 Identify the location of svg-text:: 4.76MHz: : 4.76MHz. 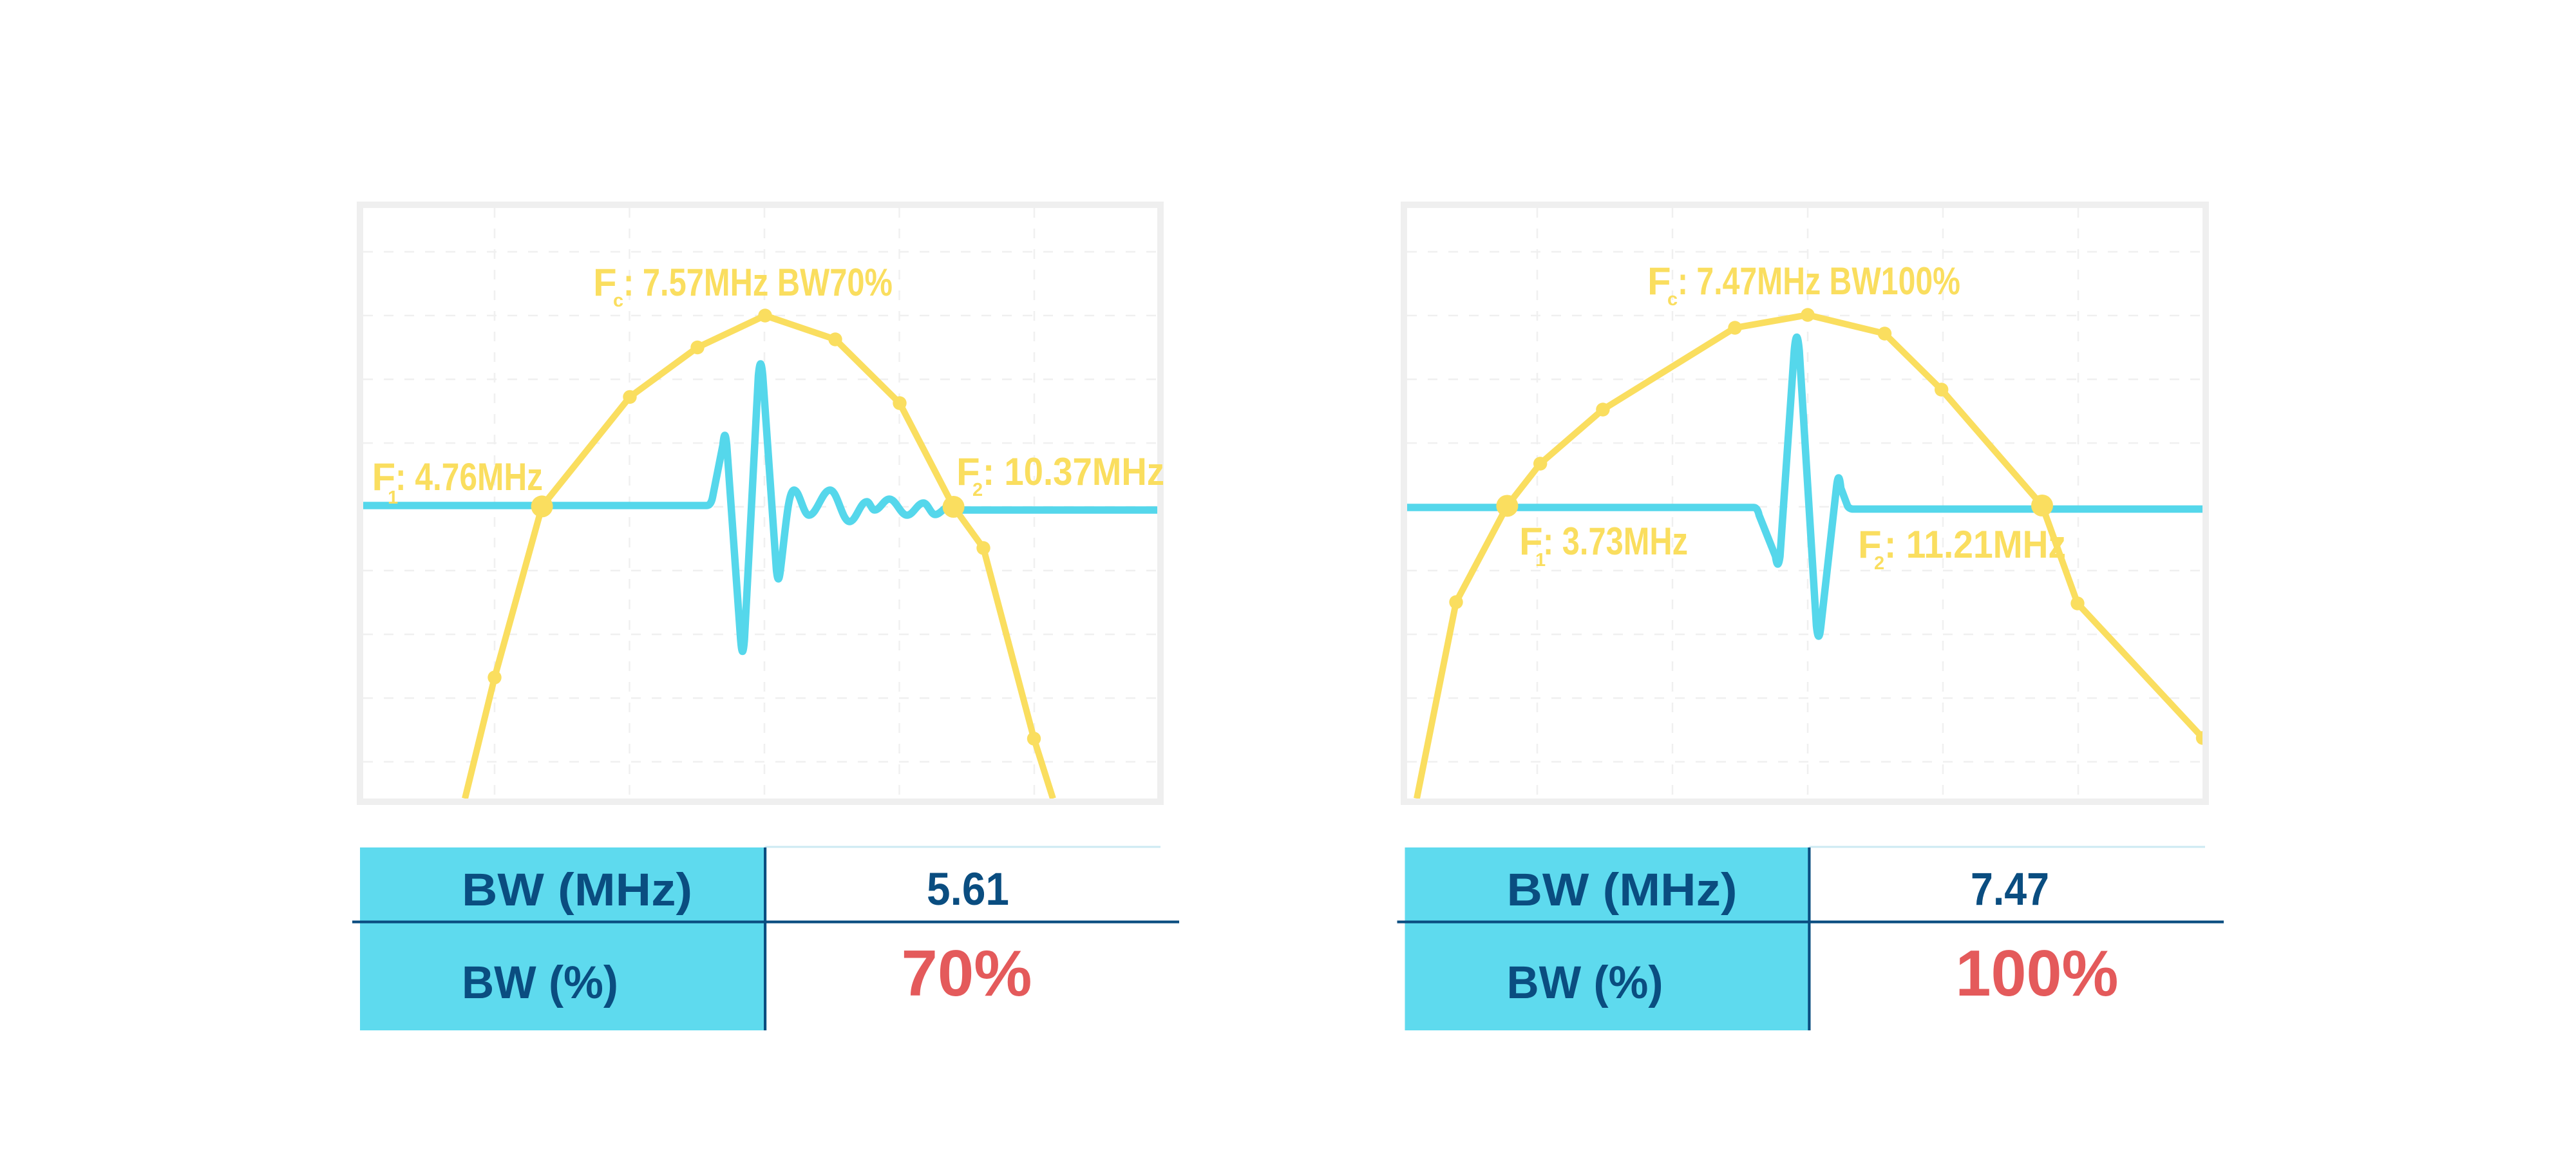
(469, 477).